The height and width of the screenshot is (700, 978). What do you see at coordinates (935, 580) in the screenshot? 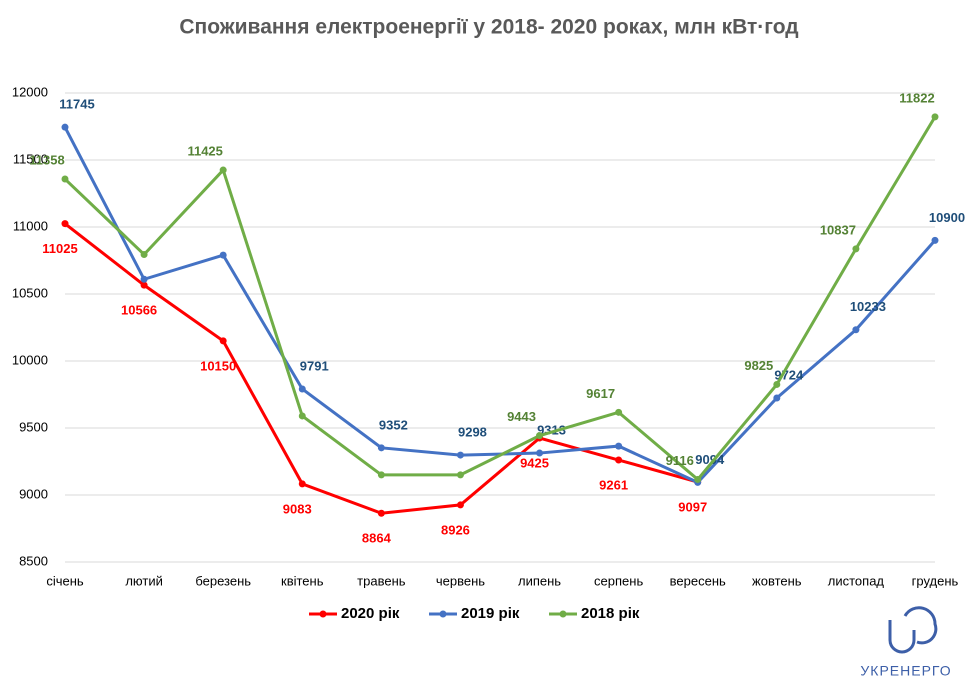
I see `x-tick-label: грудень` at bounding box center [935, 580].